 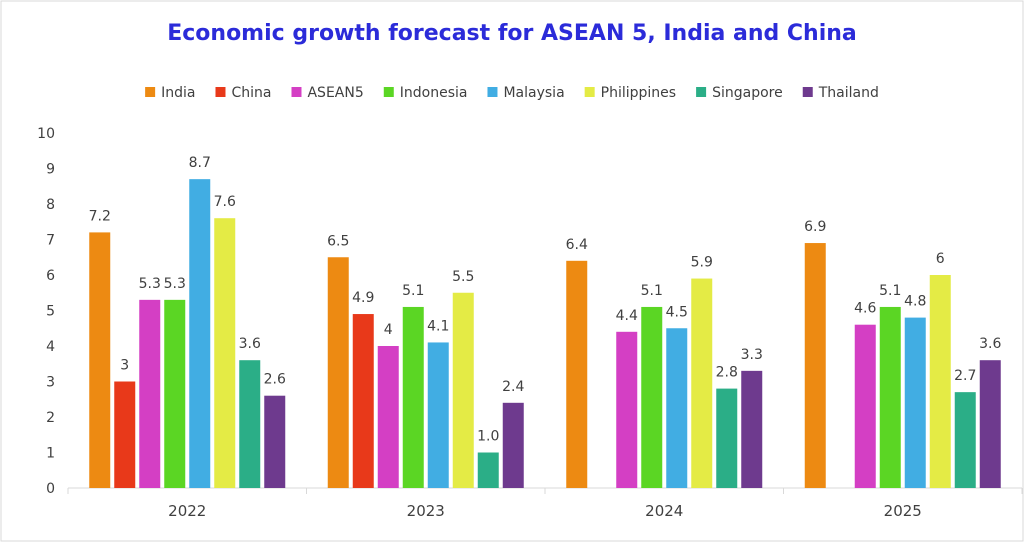 What do you see at coordinates (990, 424) in the screenshot?
I see `bar-thailand-2025` at bounding box center [990, 424].